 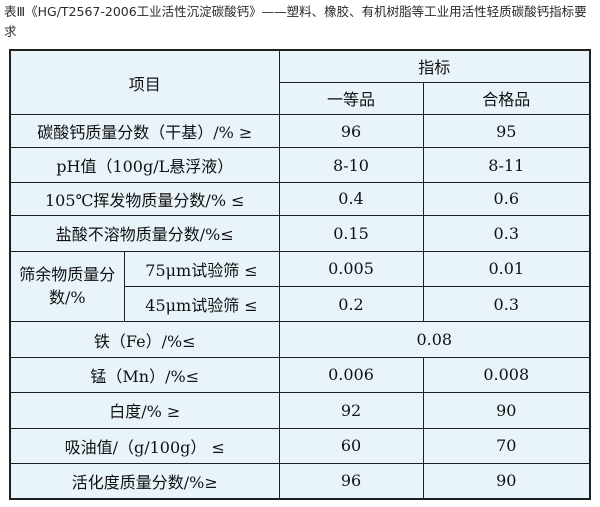 I want to click on table-row: 盐酸不溶物质量分数/%≤ 0.15 0.3, so click(x=300, y=233).